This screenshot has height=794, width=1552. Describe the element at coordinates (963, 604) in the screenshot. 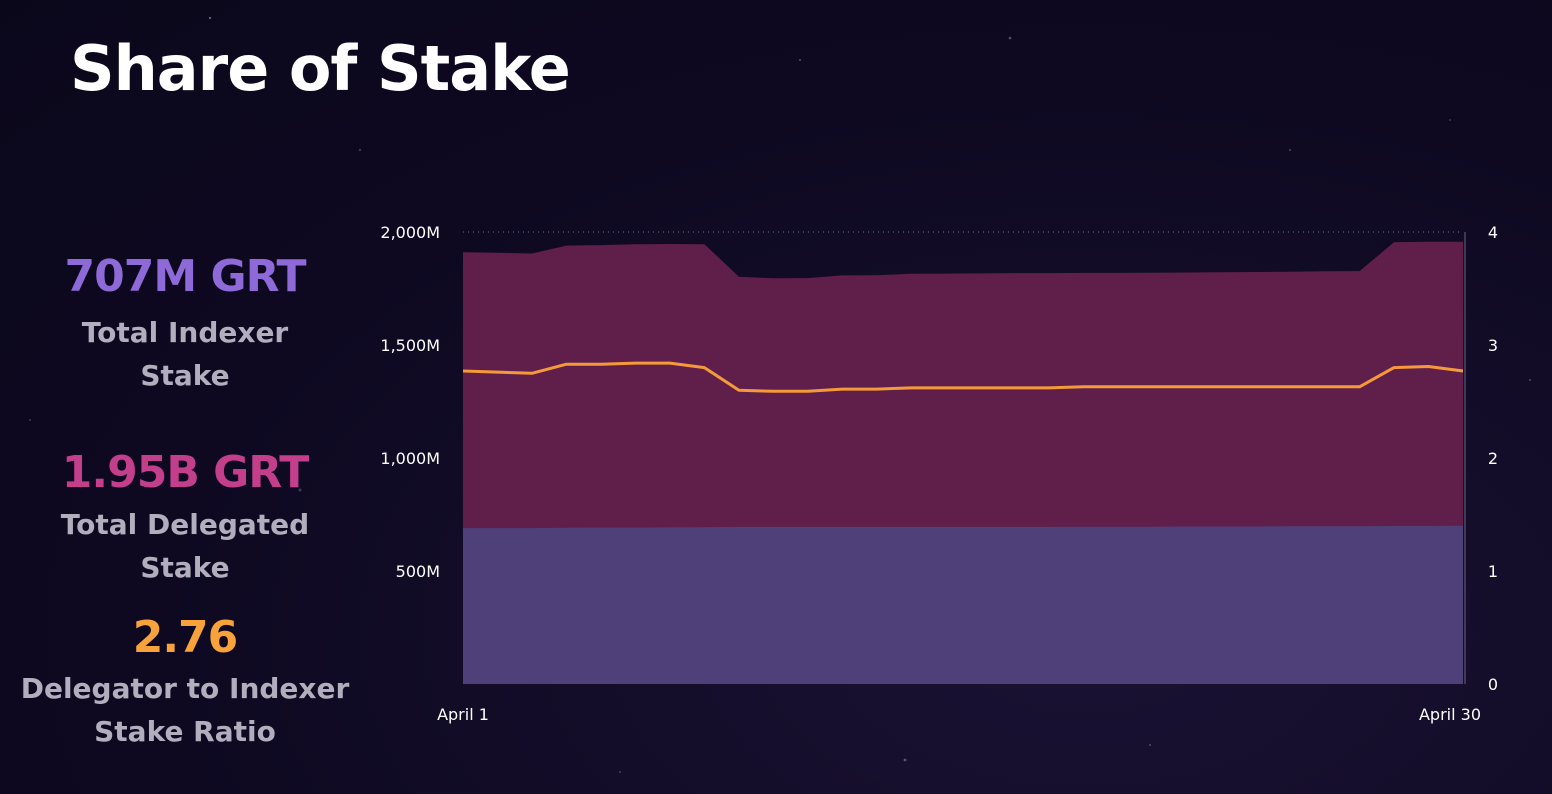

I see `indexer-stake-area` at that location.